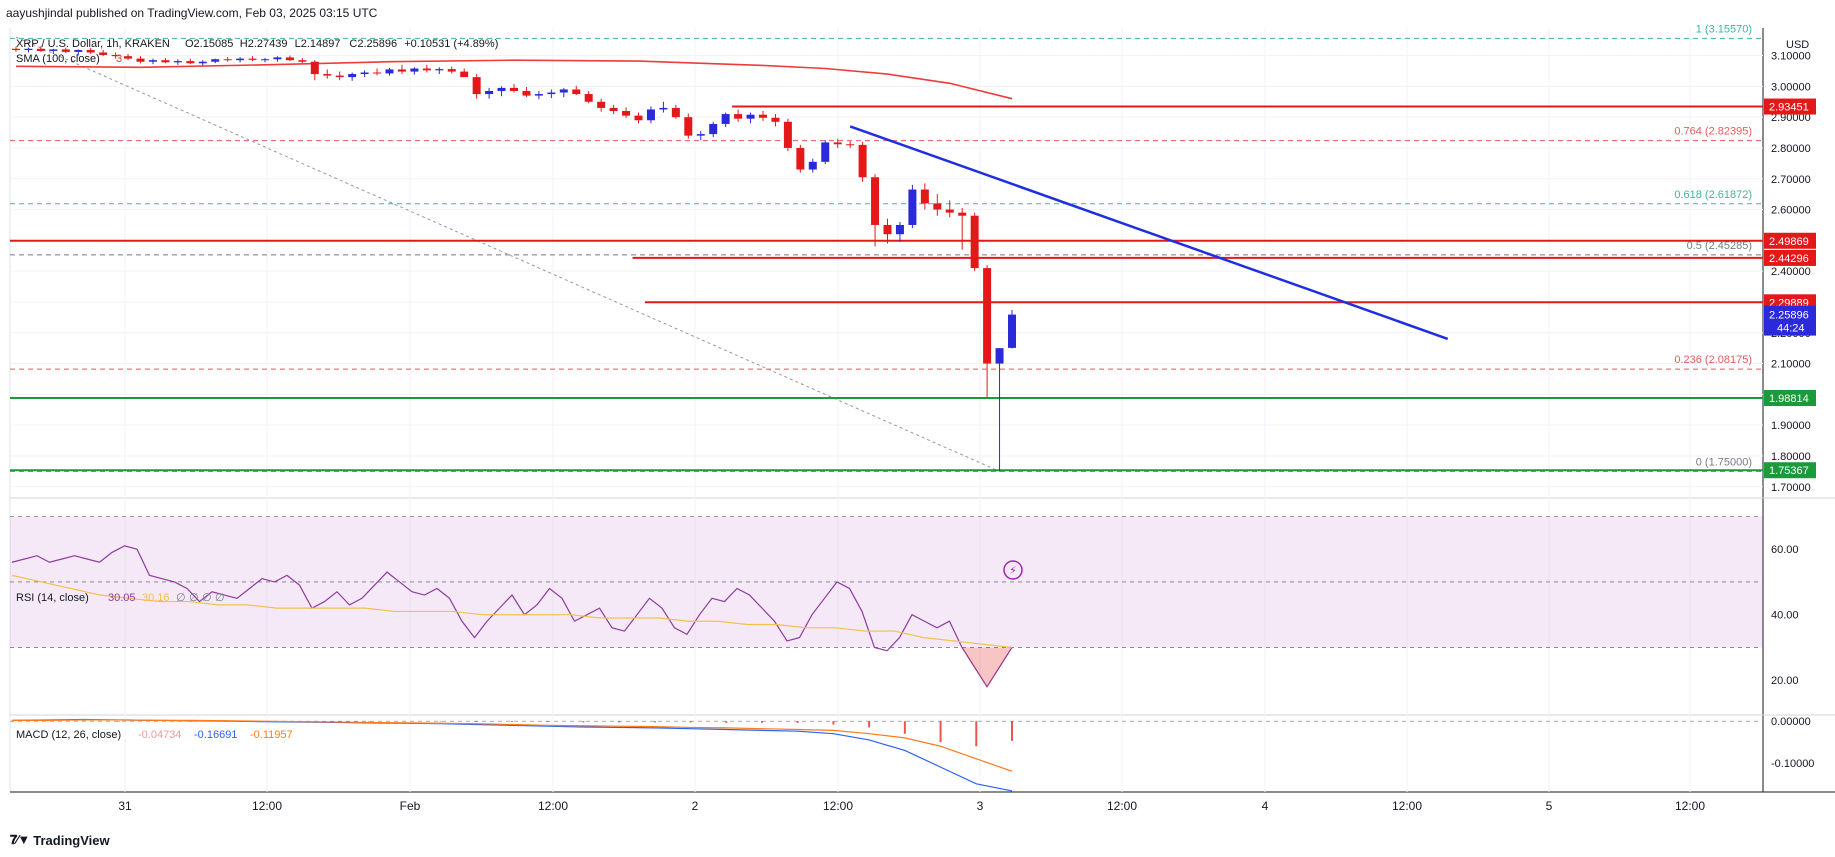  What do you see at coordinates (373, 44) in the screenshot?
I see `ohlc-value: C2.25896` at bounding box center [373, 44].